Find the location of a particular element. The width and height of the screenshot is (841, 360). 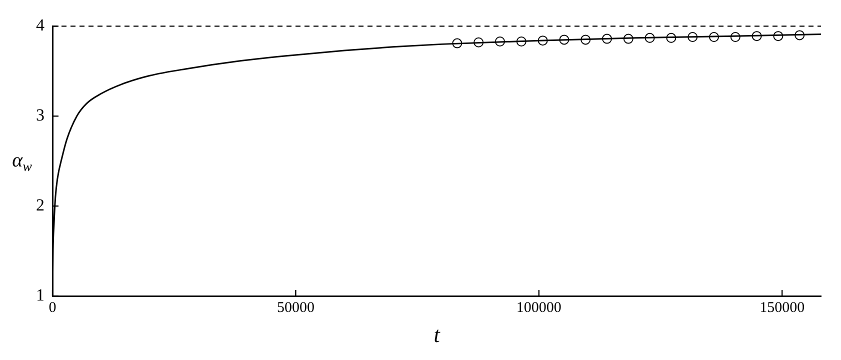

y-tick-label: 2 is located at coordinates (40, 205).